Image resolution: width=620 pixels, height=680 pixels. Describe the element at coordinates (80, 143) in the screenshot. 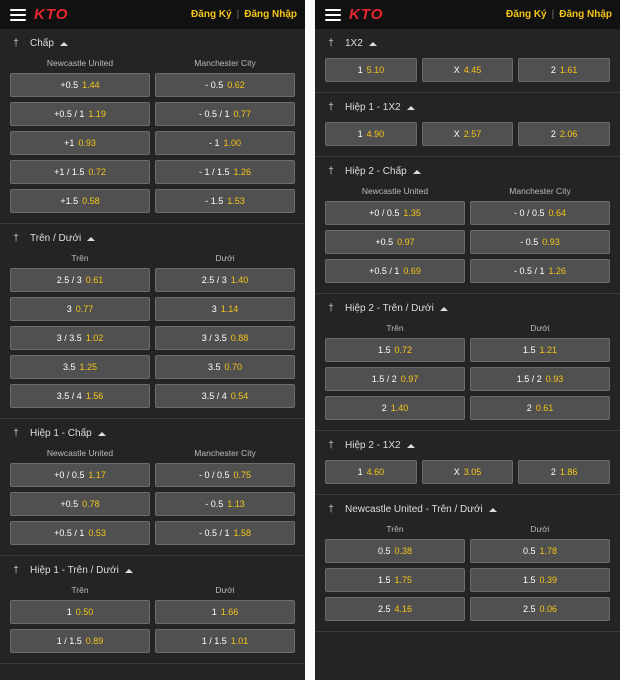

I see `odds-button: +1 0.93` at that location.